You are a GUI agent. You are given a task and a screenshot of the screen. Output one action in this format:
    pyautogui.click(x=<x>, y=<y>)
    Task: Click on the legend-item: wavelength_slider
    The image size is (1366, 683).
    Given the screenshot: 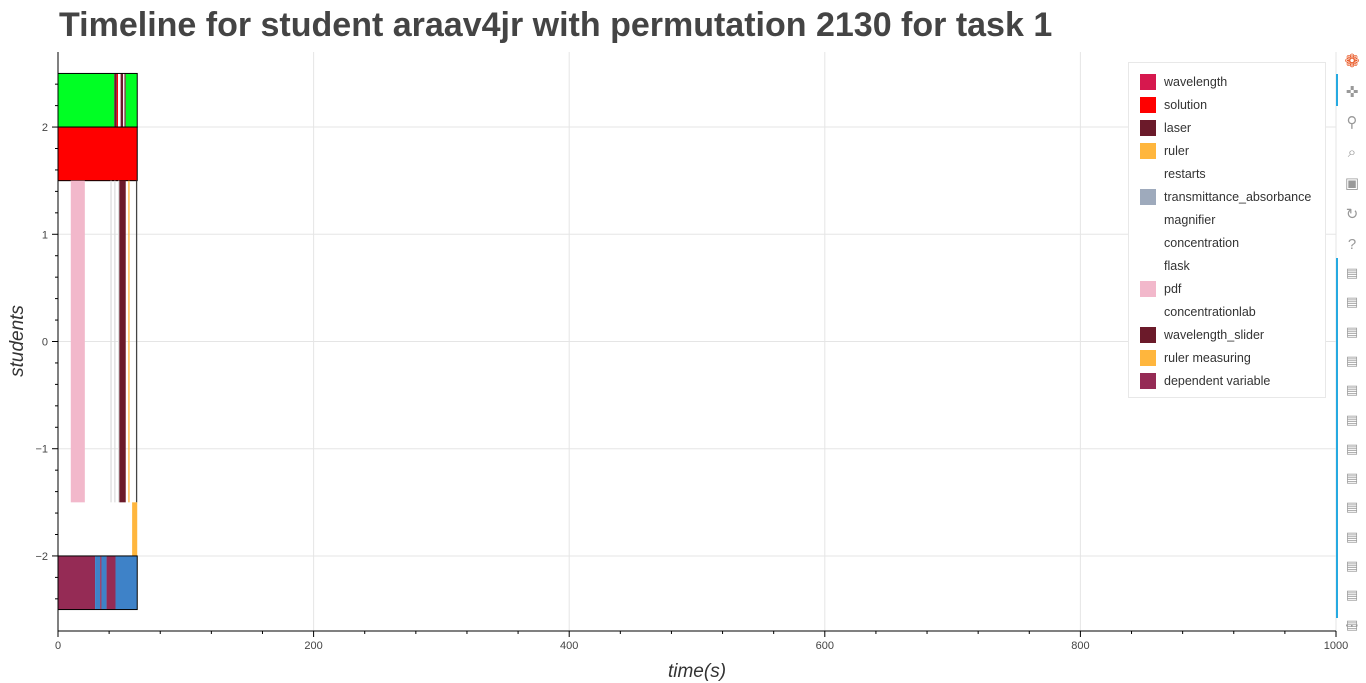 What is the action you would take?
    pyautogui.click(x=1202, y=335)
    